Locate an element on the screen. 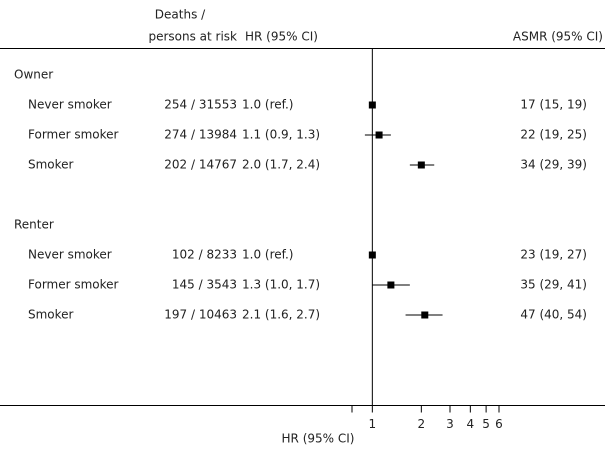  deaths: 102 / 8233 is located at coordinates (204, 255).